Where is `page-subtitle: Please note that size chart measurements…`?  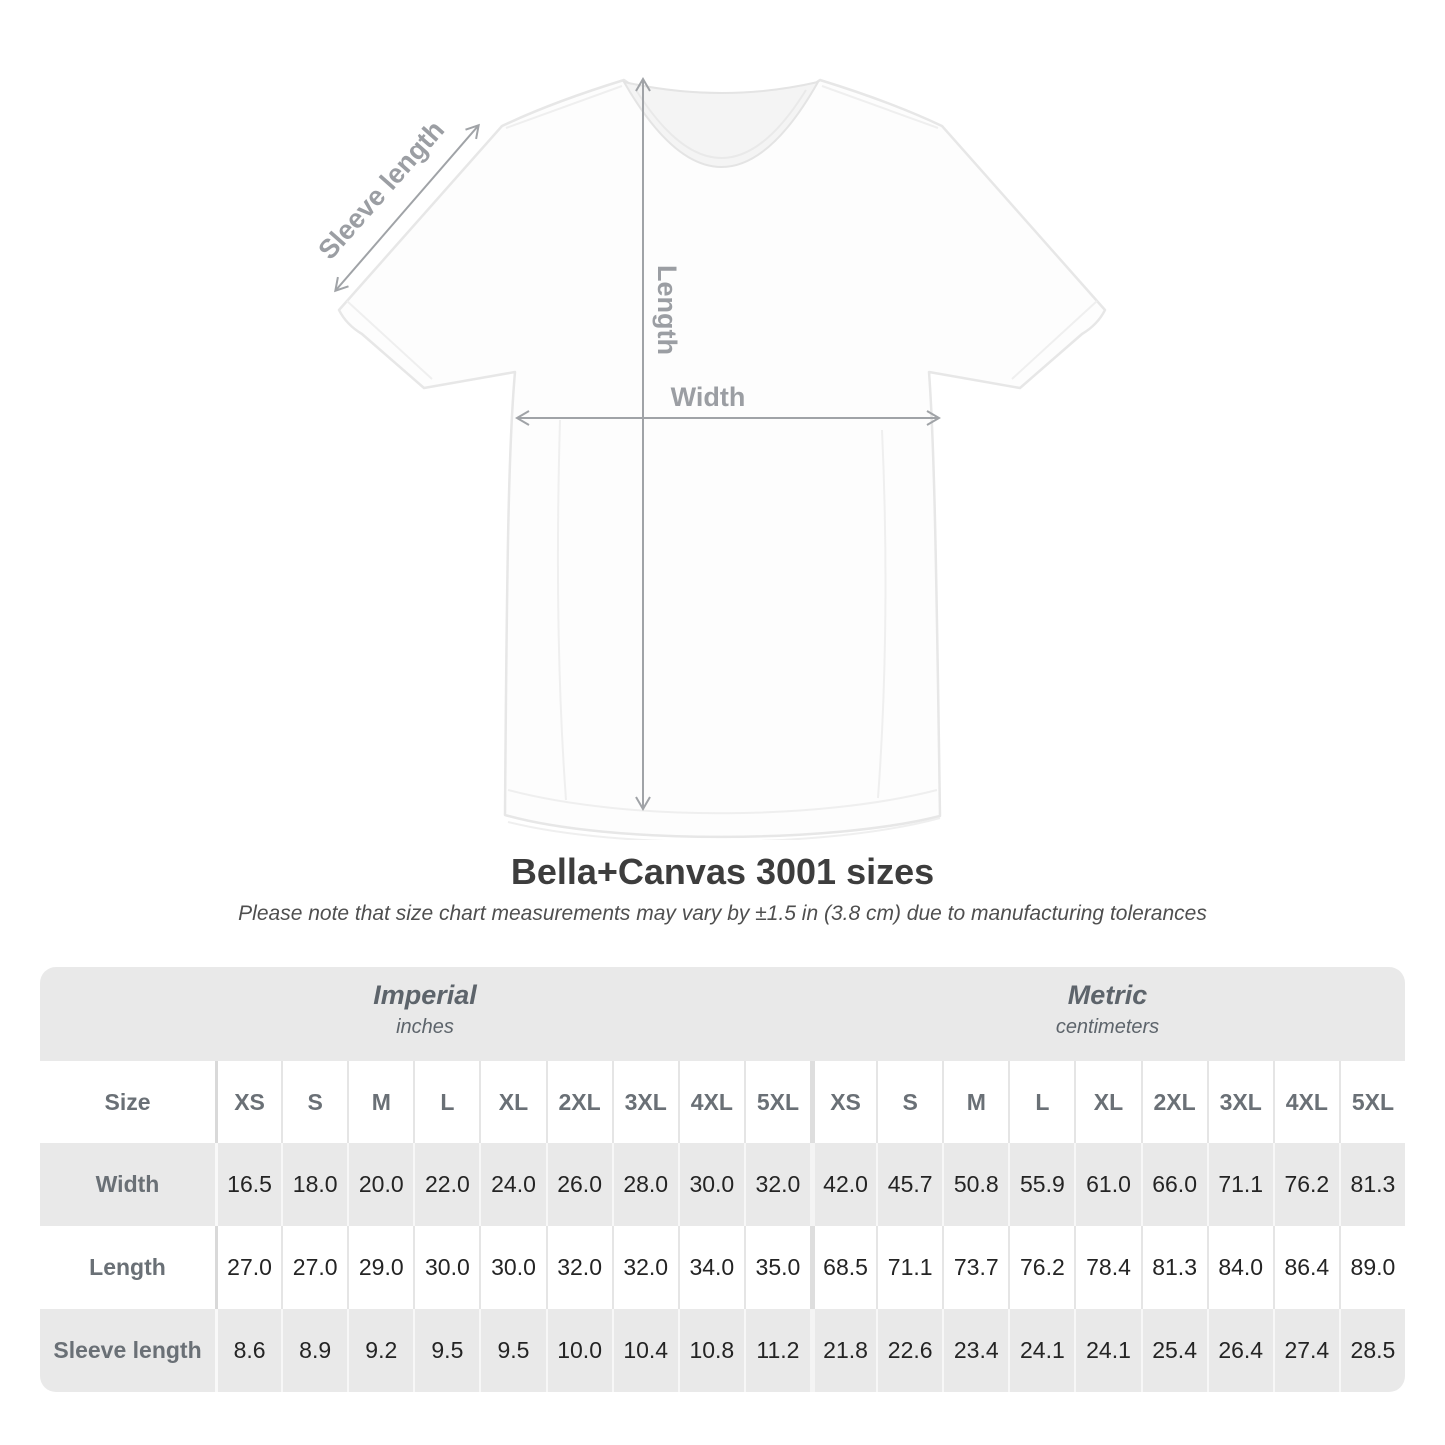 page-subtitle: Please note that size chart measurements… is located at coordinates (722, 913).